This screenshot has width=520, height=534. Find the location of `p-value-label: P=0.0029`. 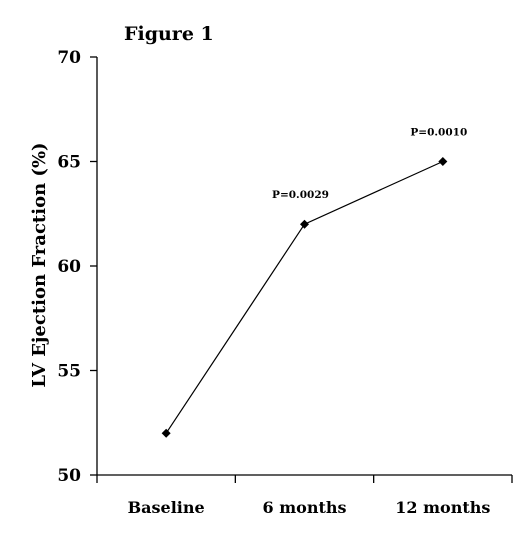

p-value-label: P=0.0029 is located at coordinates (300, 195).